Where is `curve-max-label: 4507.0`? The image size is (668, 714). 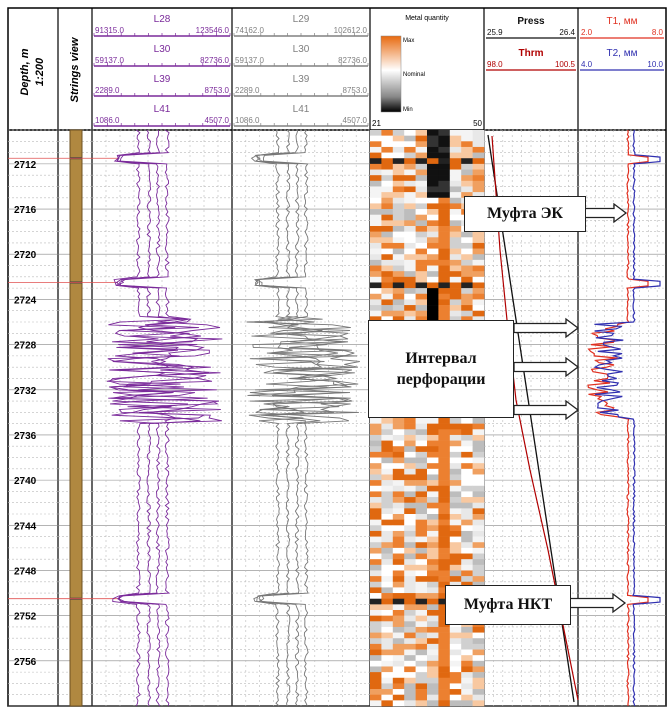 curve-max-label: 4507.0 is located at coordinates (355, 120).